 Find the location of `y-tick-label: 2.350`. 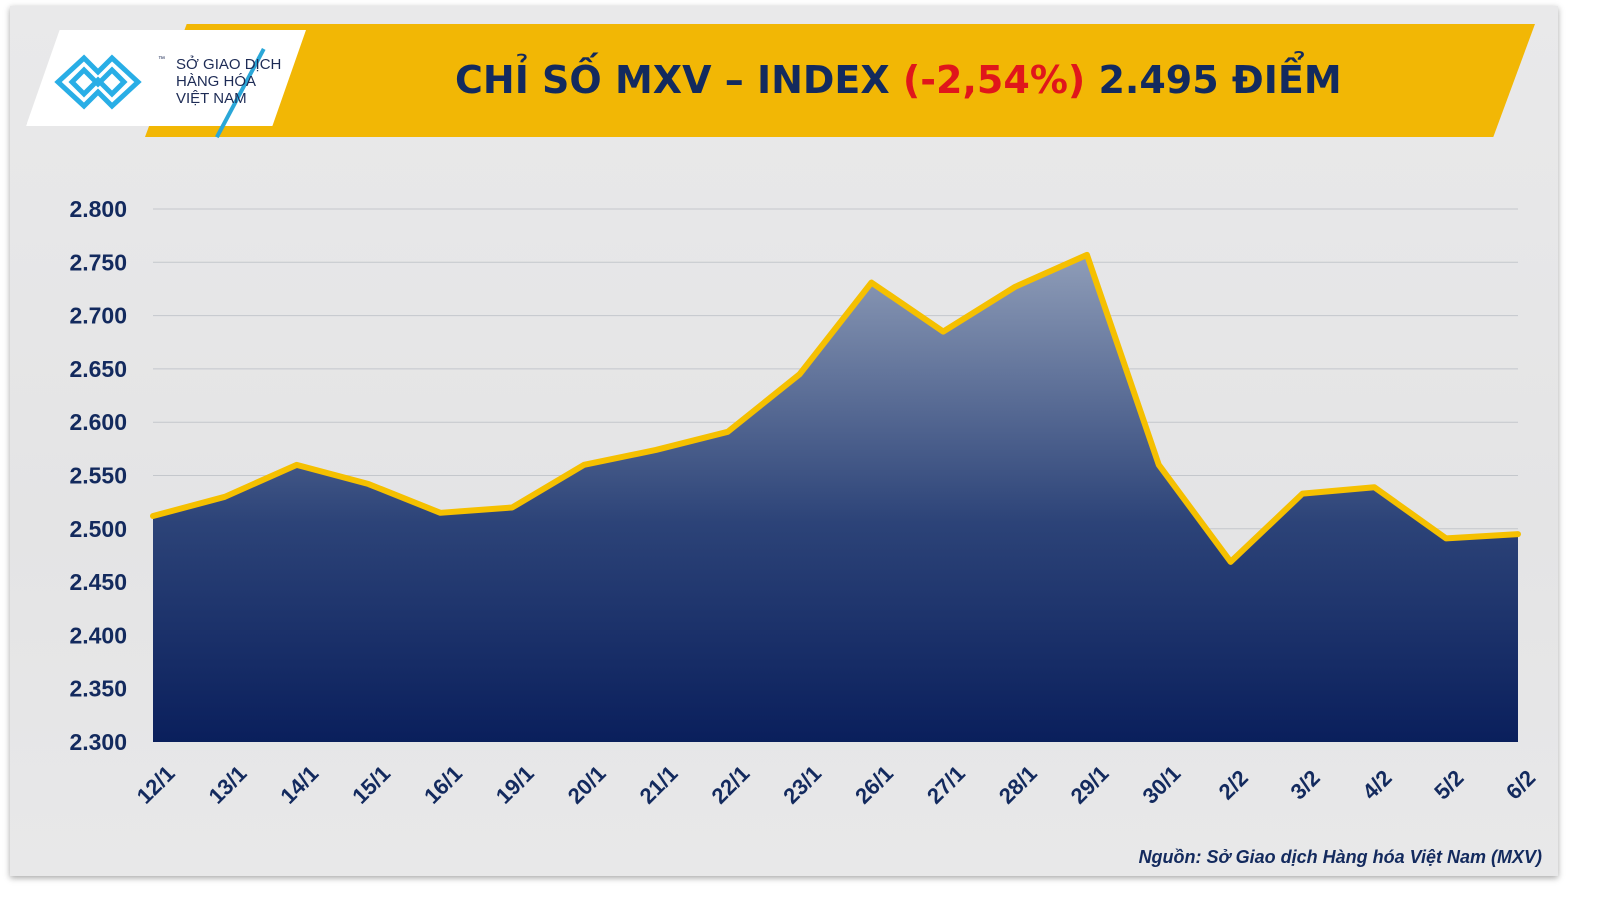

y-tick-label: 2.350 is located at coordinates (98, 689).